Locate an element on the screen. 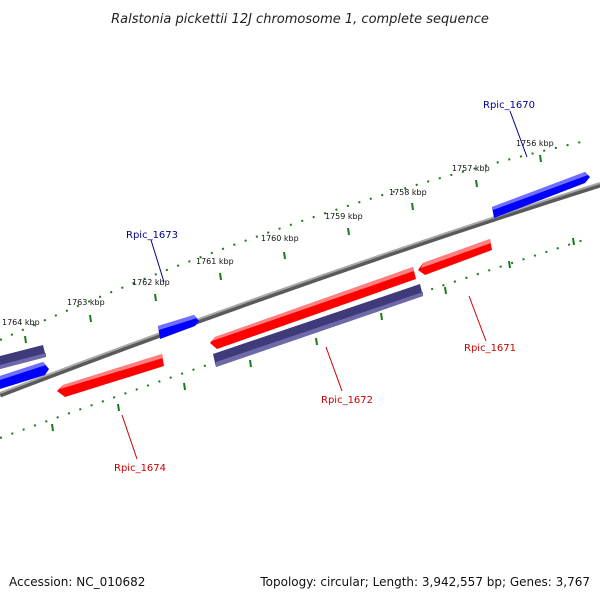  gene-forward-blue-left is located at coordinates (24, 375).